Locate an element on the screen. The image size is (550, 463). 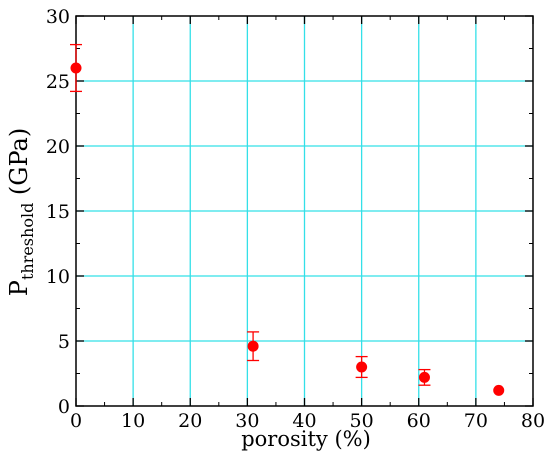
x-tick-label: 80 is located at coordinates (533, 421).